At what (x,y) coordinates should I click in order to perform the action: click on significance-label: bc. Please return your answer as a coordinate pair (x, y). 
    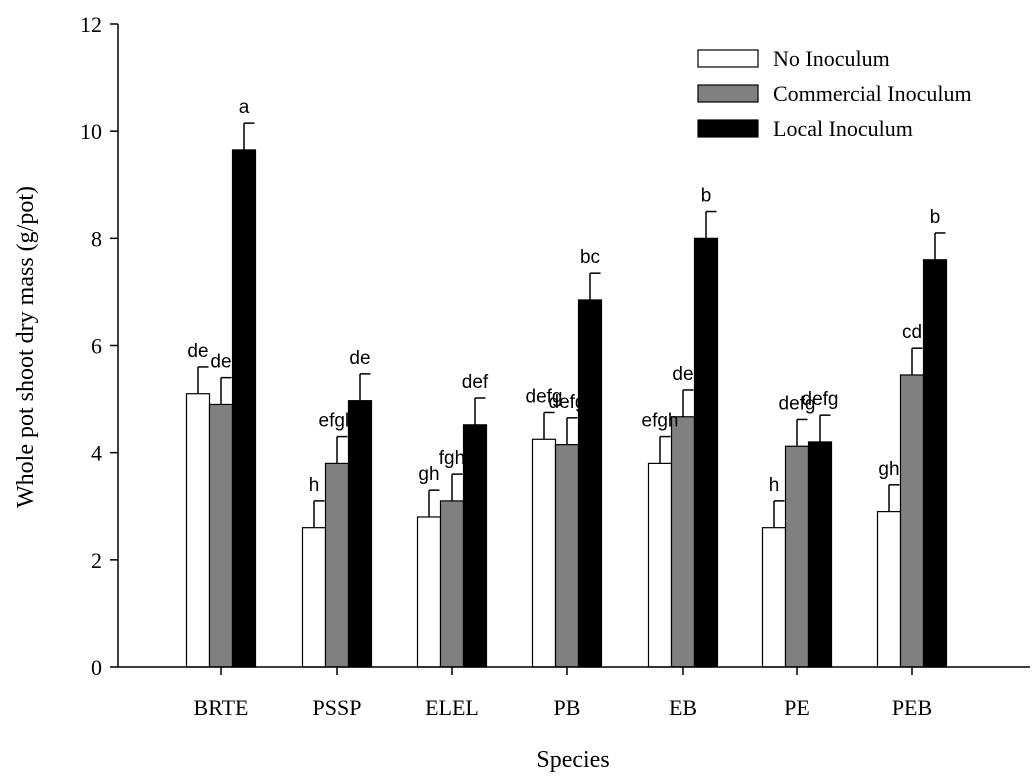
    Looking at the image, I should click on (590, 257).